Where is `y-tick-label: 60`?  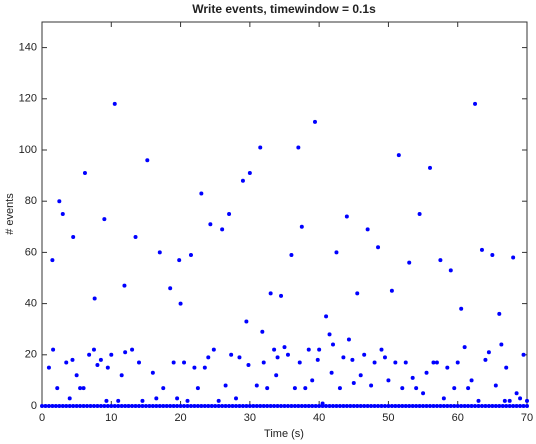
y-tick-label: 60 is located at coordinates (31, 252).